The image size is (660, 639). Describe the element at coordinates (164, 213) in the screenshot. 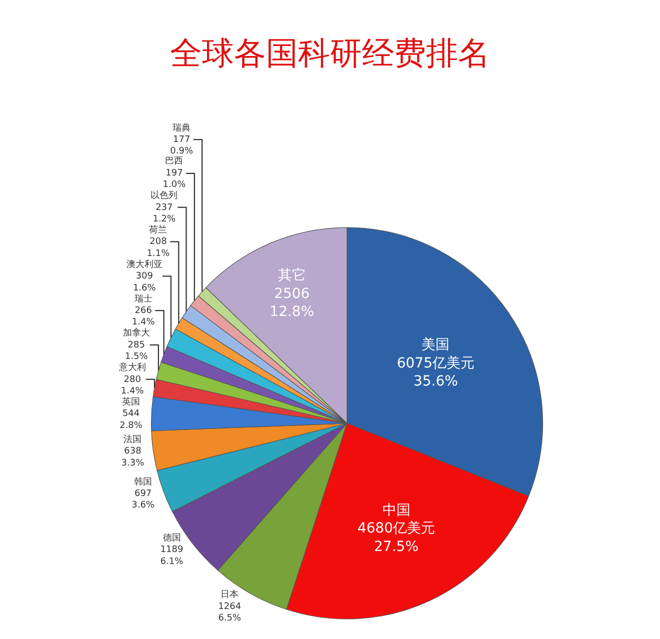

I see `data-label: 237 1.2%` at that location.